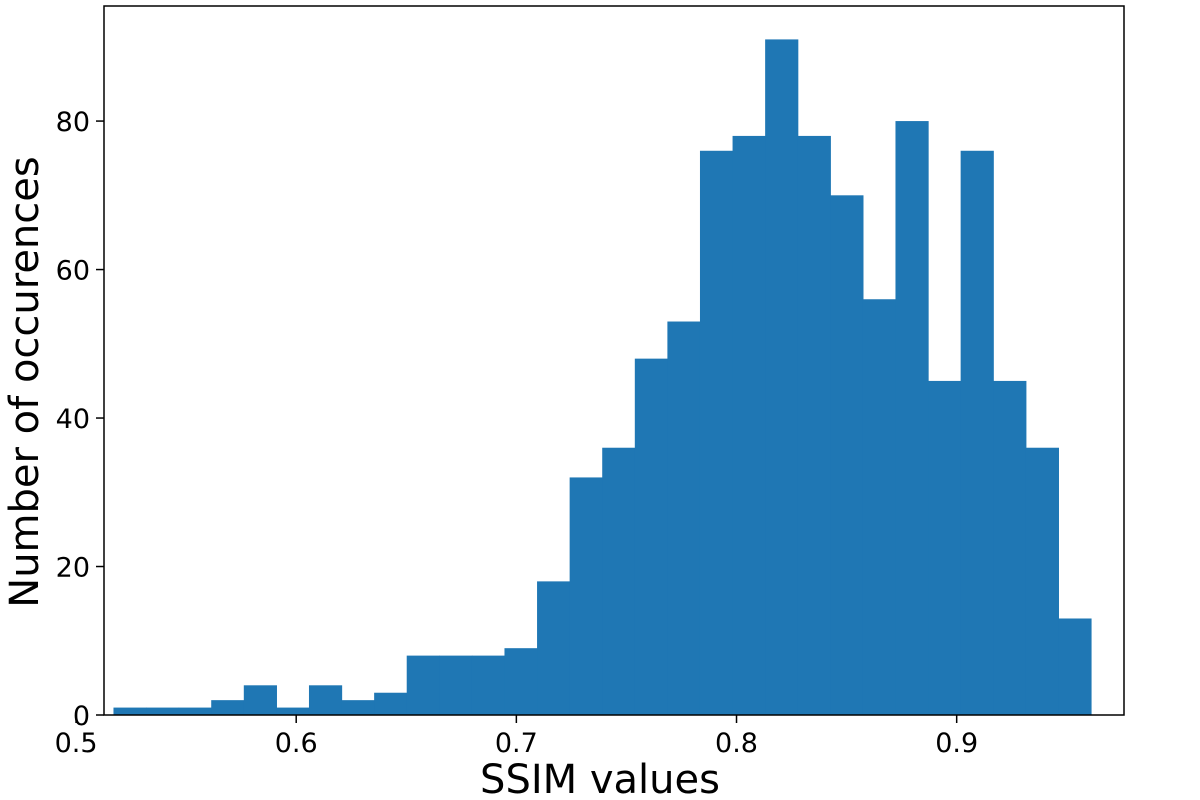 The height and width of the screenshot is (800, 1200). What do you see at coordinates (516, 743) in the screenshot?
I see `x-tick-label: 0.7` at bounding box center [516, 743].